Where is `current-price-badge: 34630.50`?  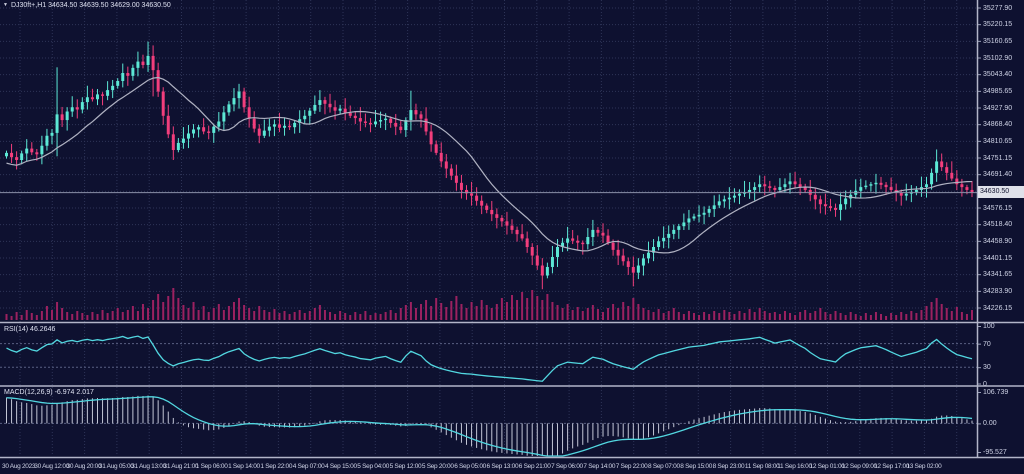 current-price-badge: 34630.50 is located at coordinates (1001, 192).